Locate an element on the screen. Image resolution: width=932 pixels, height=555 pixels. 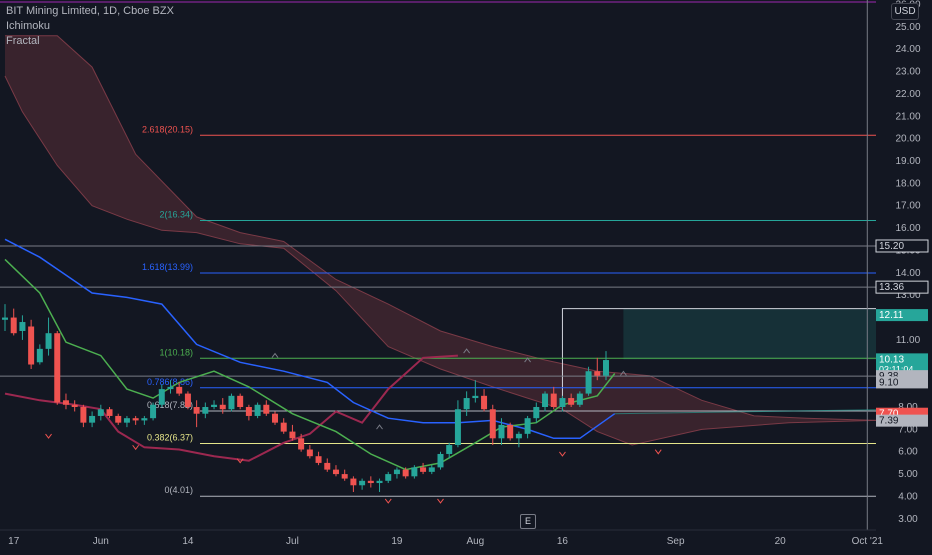
price-axis-background is located at coordinates (904, 275).